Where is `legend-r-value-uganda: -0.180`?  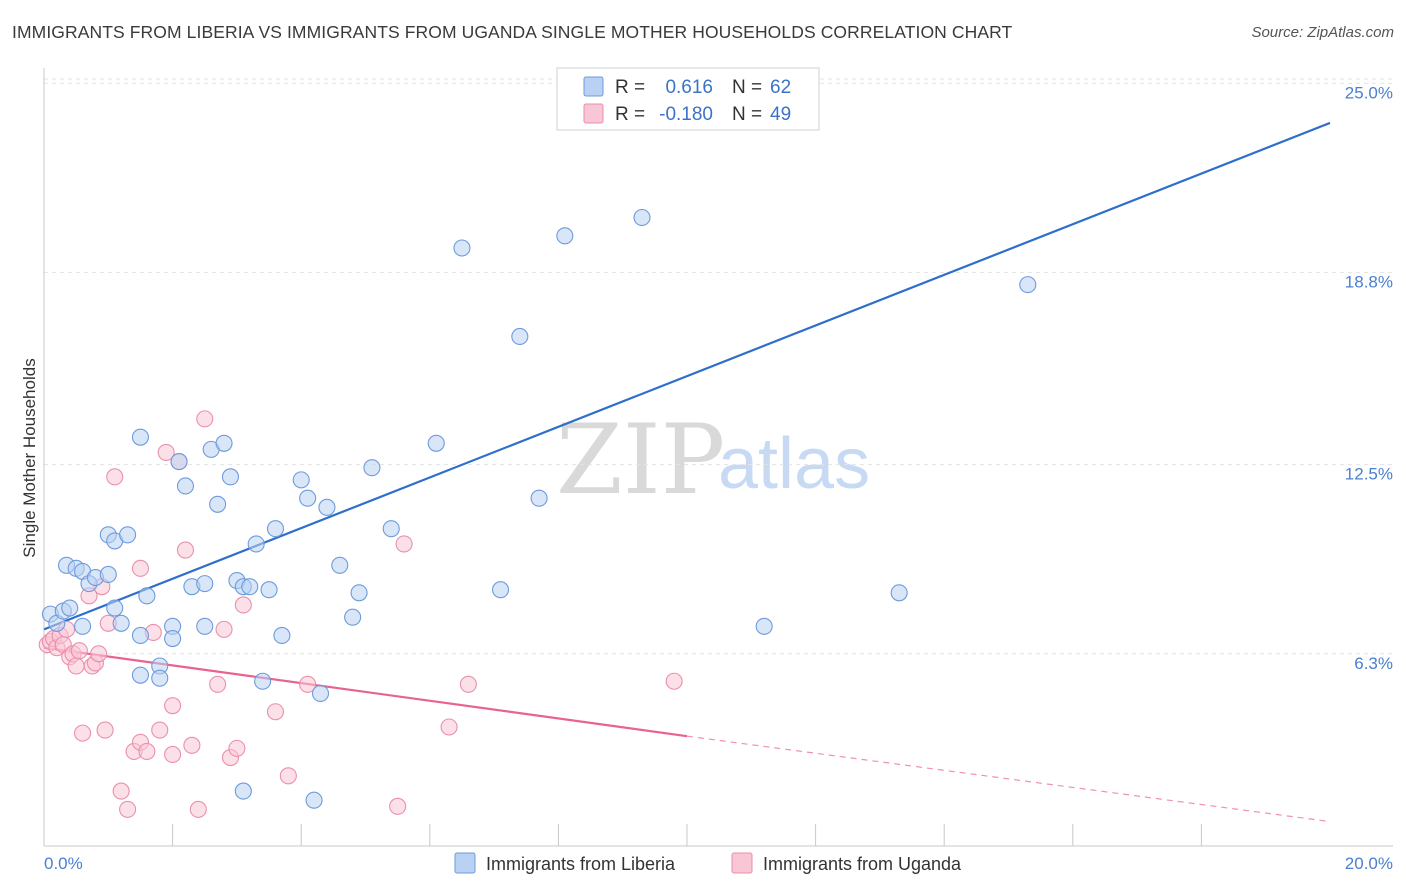 legend-r-value-uganda: -0.180 is located at coordinates (686, 114).